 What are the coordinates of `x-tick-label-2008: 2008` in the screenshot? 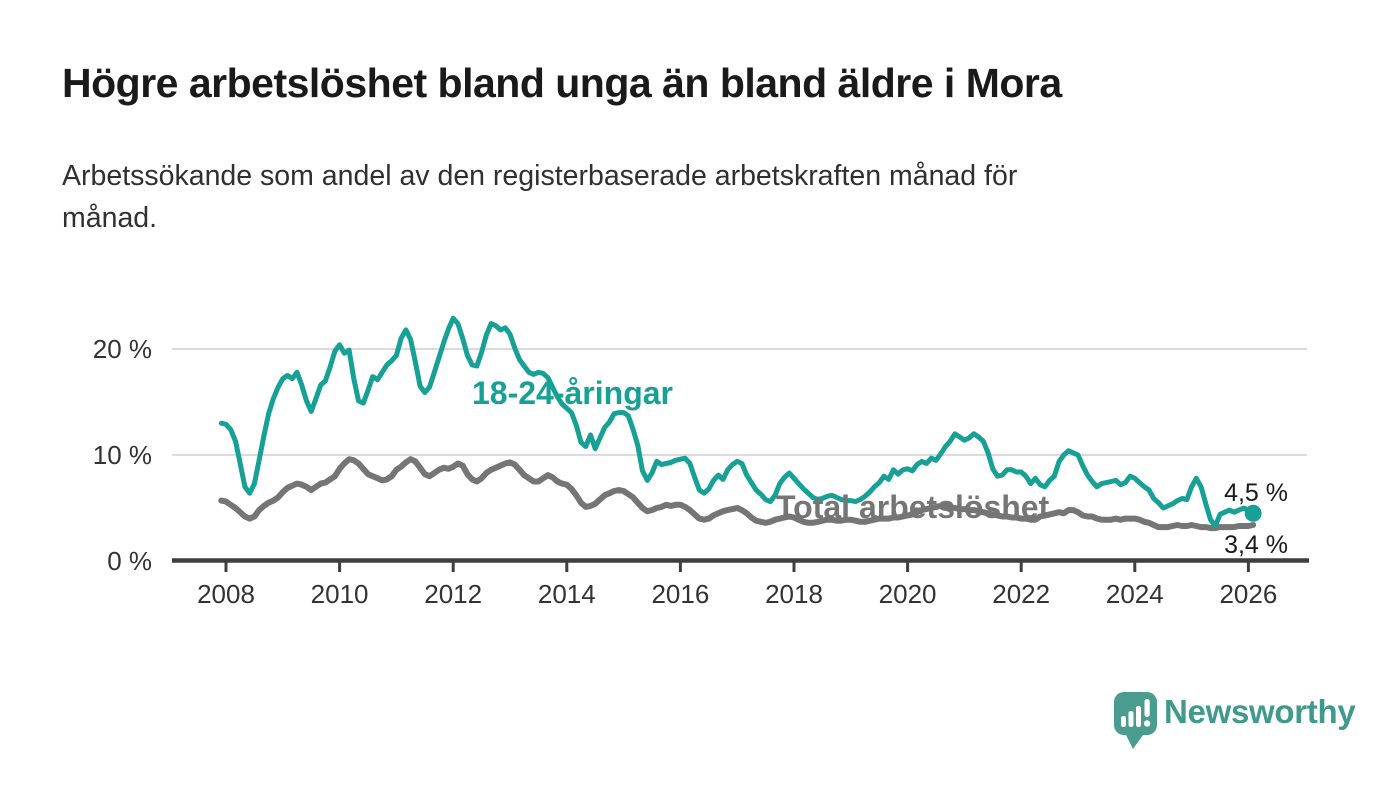 It's located at (226, 594).